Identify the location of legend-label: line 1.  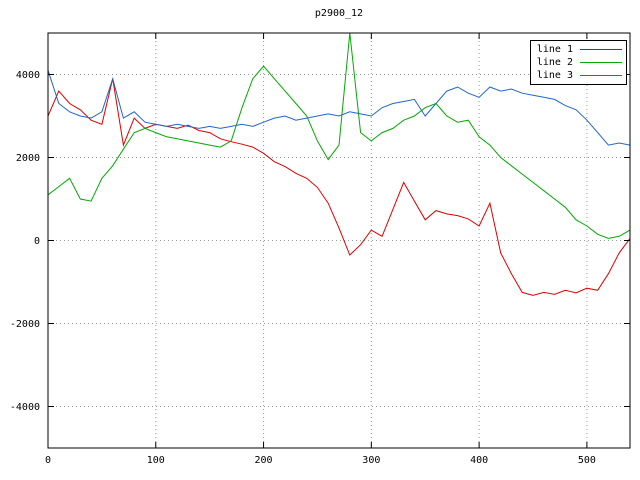
(554, 49).